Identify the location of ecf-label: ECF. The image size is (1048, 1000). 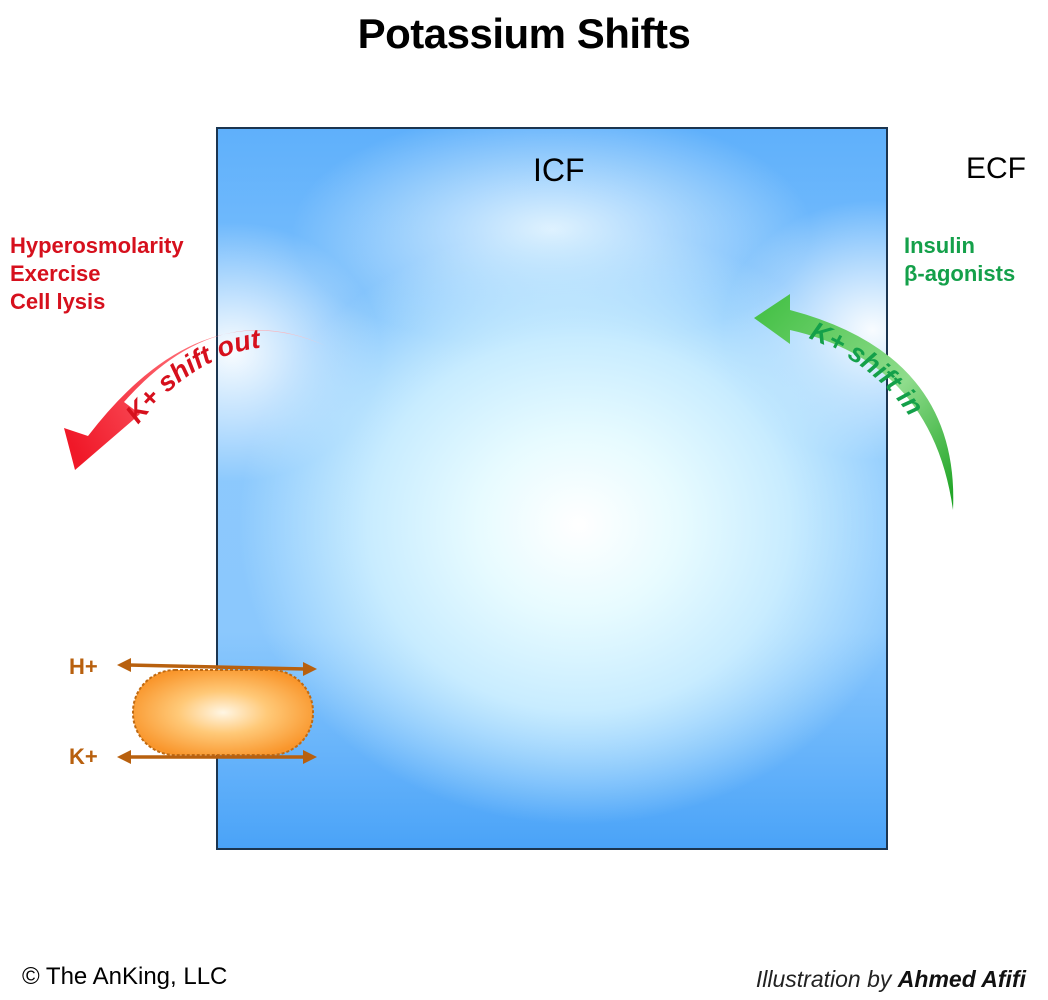
(996, 168).